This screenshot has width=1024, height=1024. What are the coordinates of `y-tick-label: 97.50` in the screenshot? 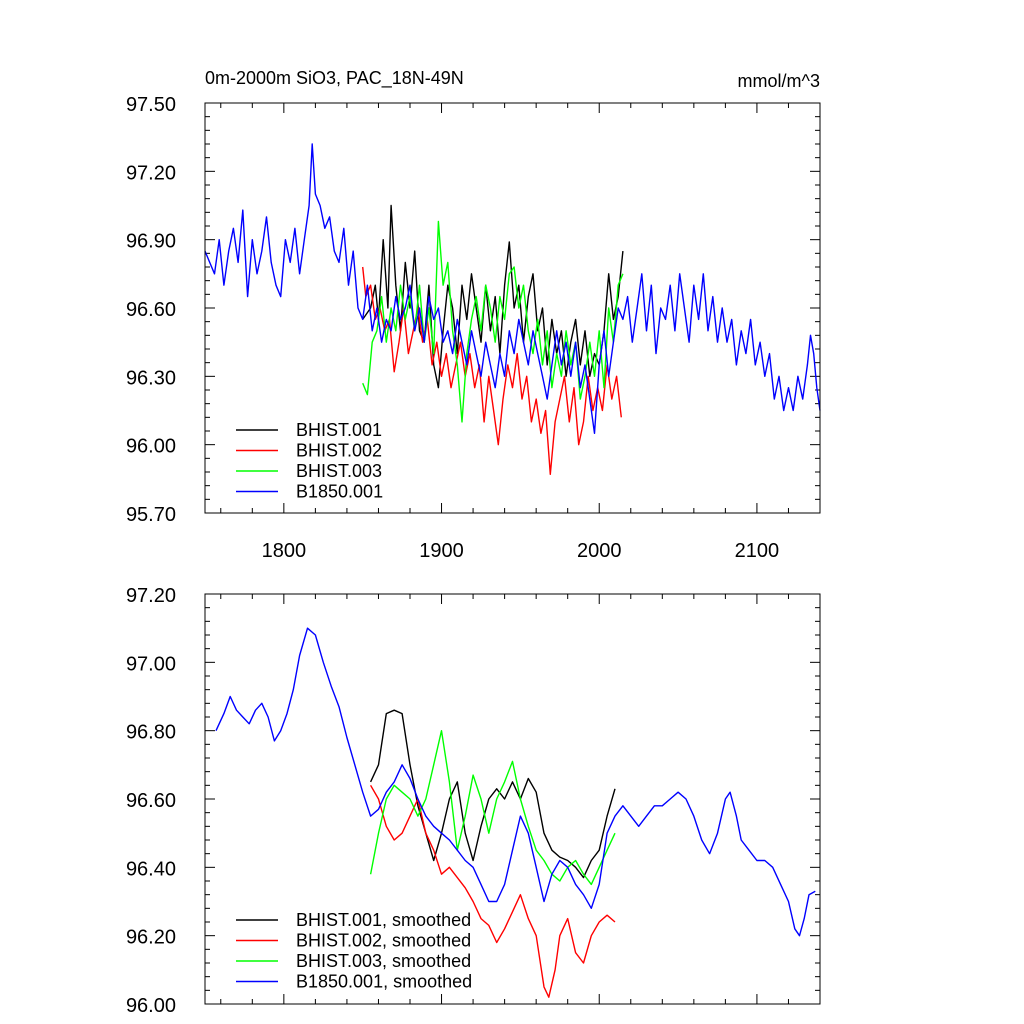 It's located at (151, 105).